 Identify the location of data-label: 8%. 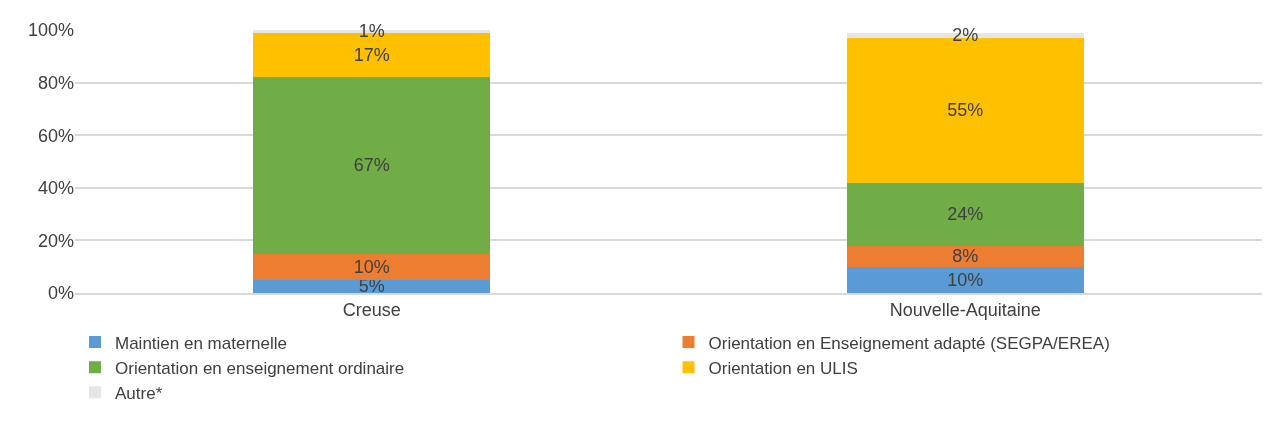
(965, 256).